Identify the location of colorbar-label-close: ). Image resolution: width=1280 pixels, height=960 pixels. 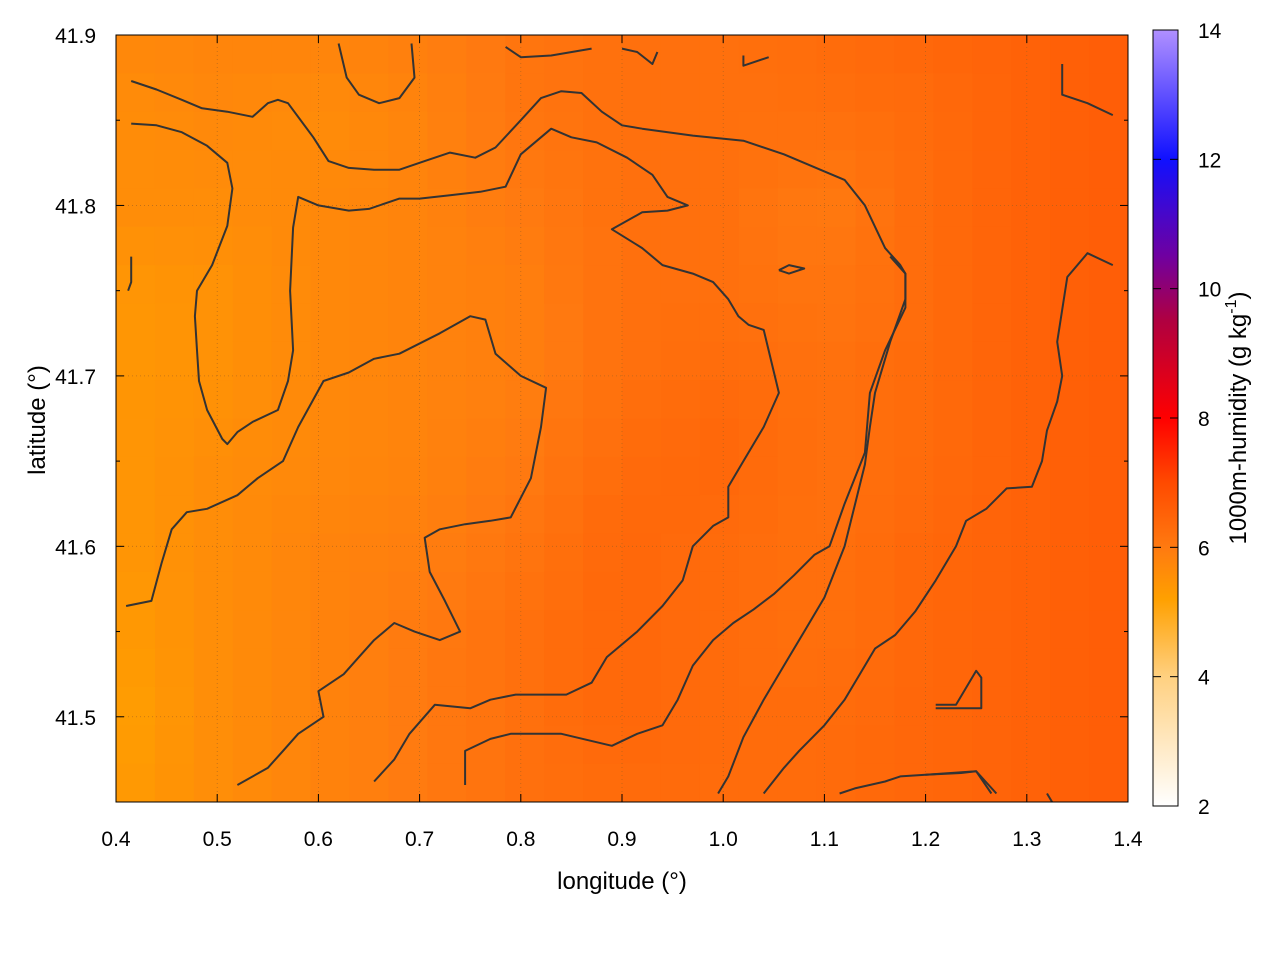
(1238, 296).